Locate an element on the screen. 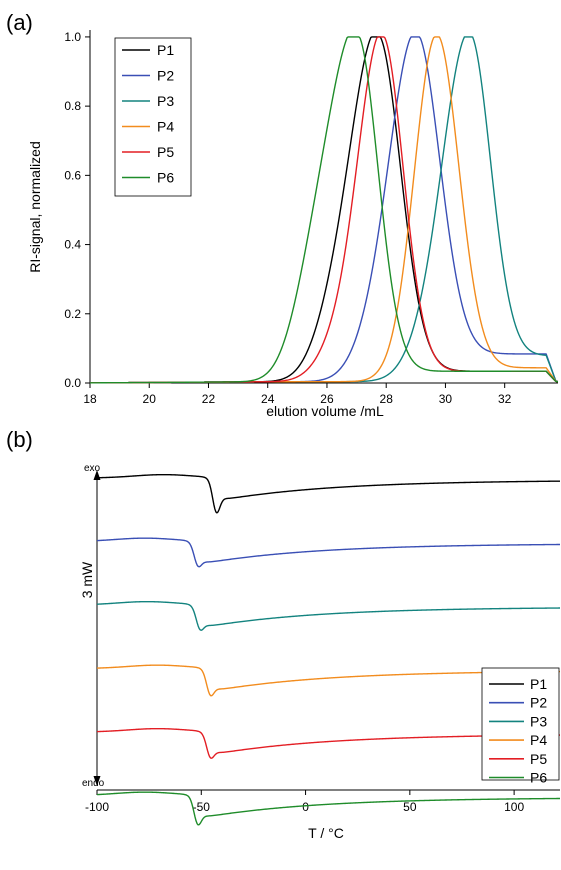 Image resolution: width=561 pixels, height=870 pixels. panel-a-legend-label: P5 is located at coordinates (165, 152).